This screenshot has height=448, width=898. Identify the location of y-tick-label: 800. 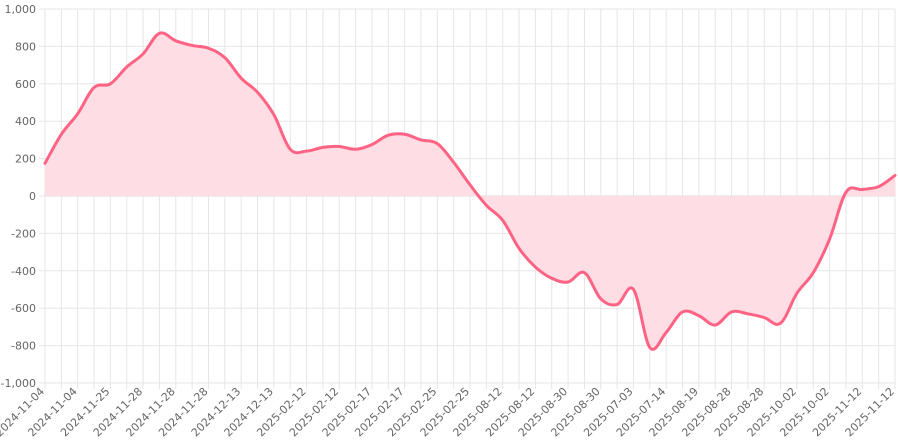
(25, 46).